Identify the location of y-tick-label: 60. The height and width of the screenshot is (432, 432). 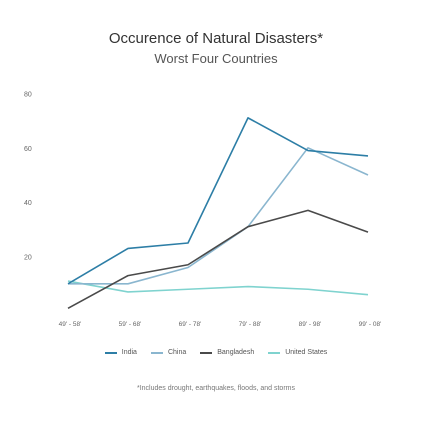
(28, 149).